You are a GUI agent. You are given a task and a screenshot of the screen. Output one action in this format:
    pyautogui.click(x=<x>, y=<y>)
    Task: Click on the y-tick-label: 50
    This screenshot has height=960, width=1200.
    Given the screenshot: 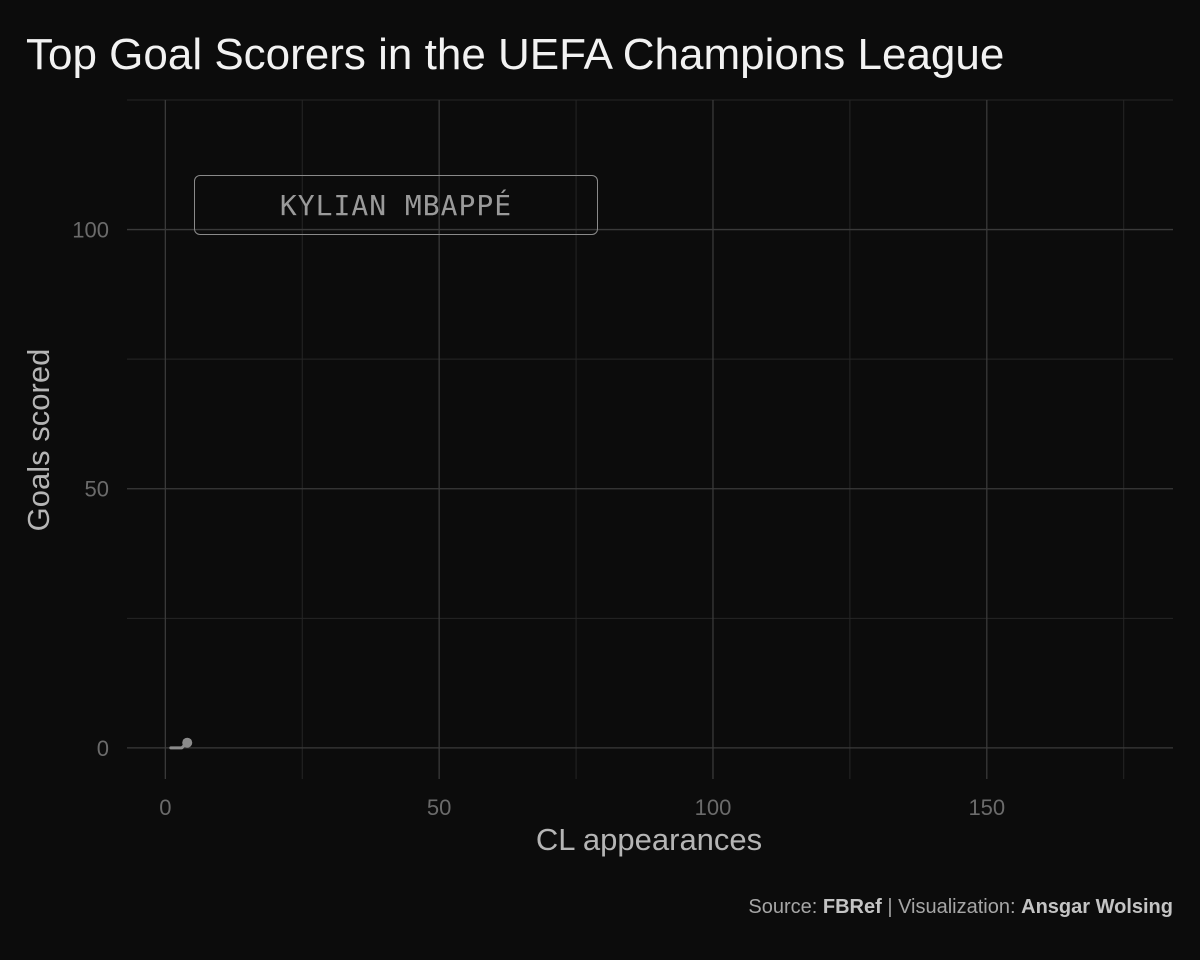 What is the action you would take?
    pyautogui.click(x=97, y=489)
    